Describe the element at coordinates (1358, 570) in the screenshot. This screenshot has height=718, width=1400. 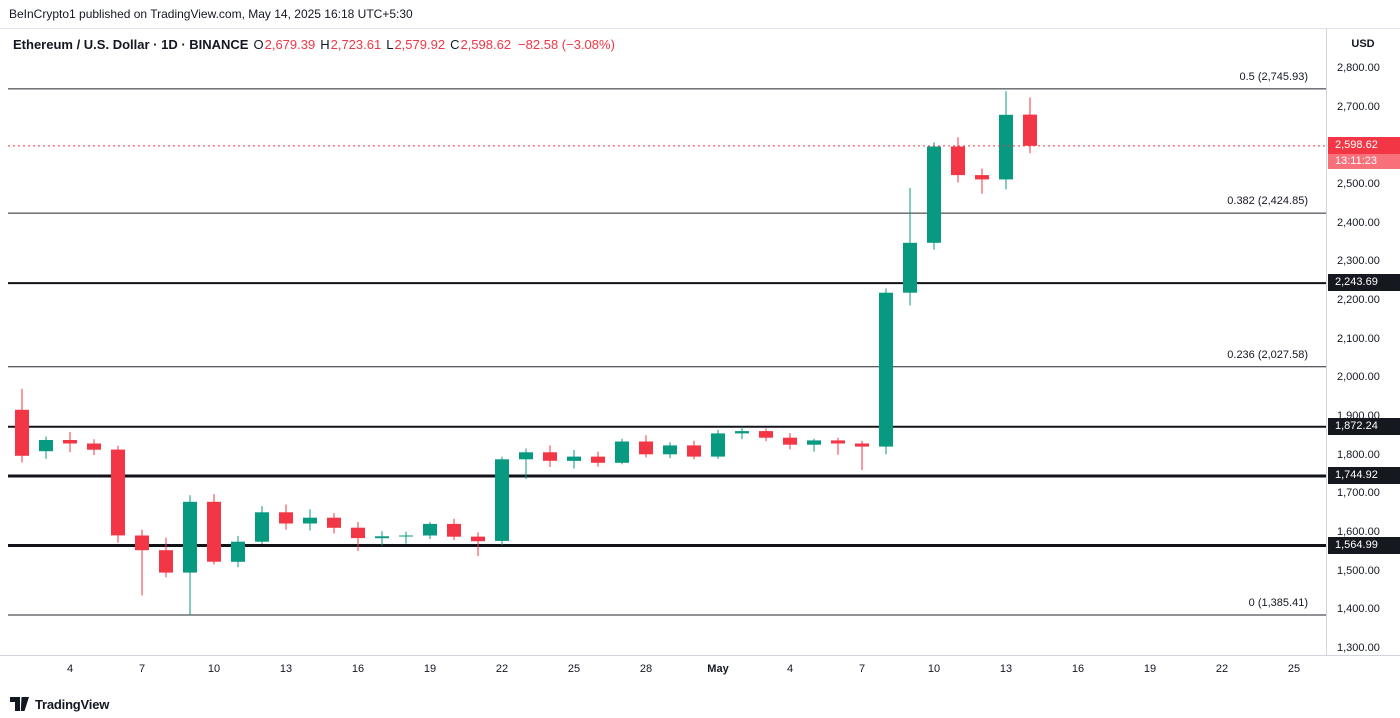
I see `price-tick-label: 1,500.00` at that location.